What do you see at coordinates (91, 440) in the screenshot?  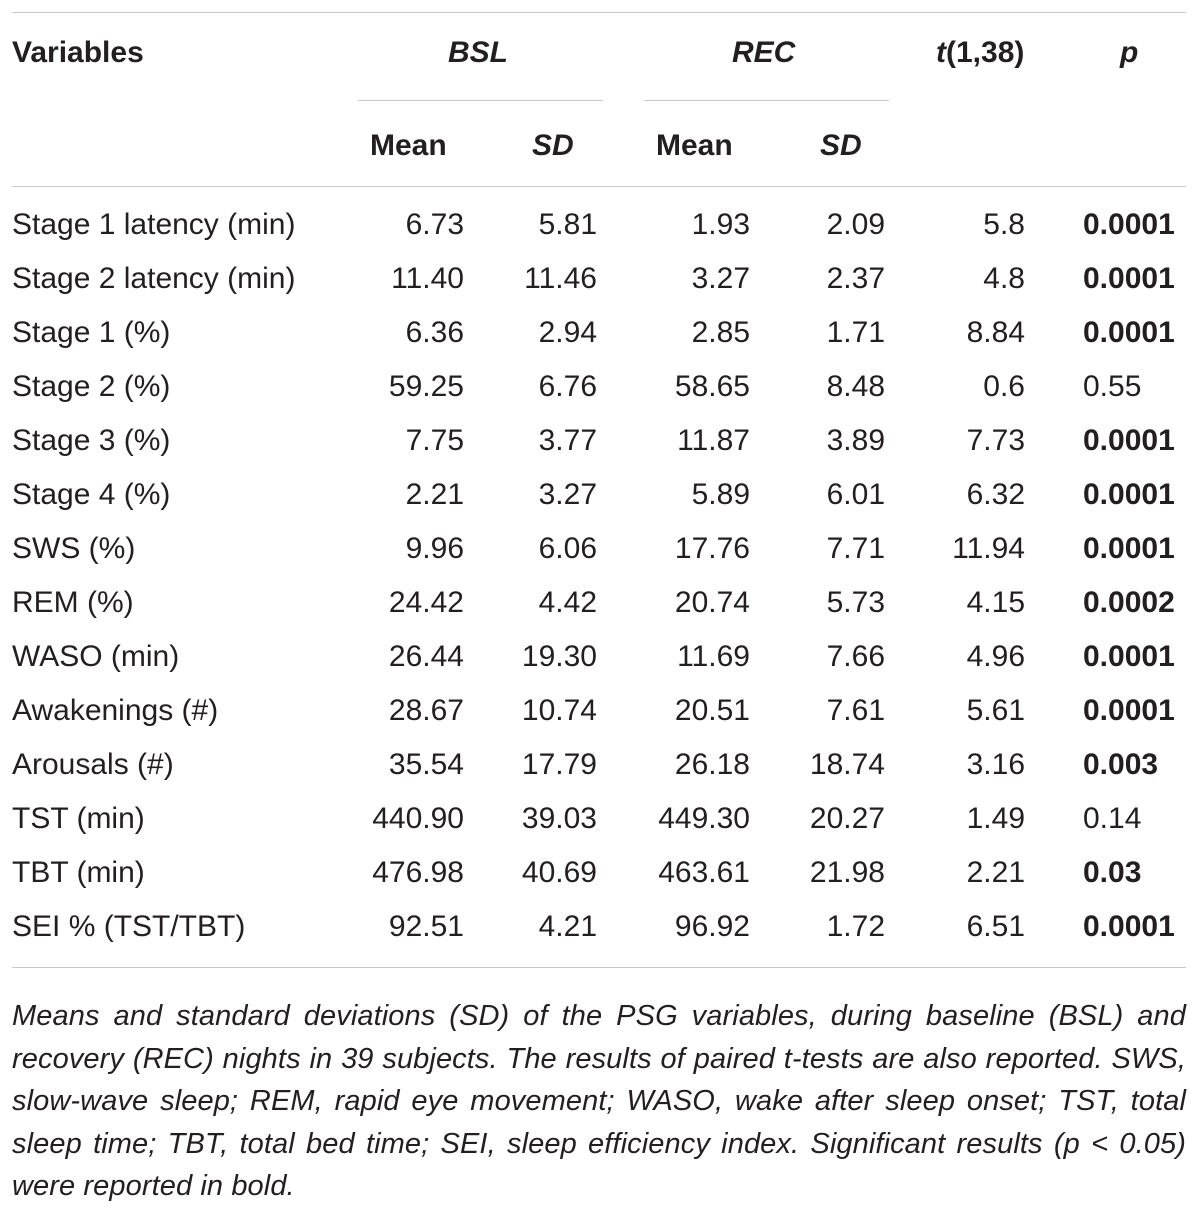 I see `cell-variable: Stage 3 (%)` at bounding box center [91, 440].